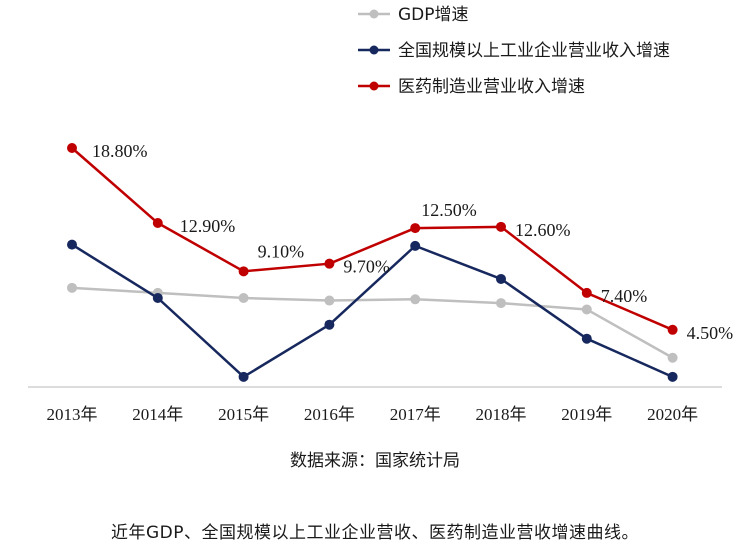 This screenshot has width=750, height=559. Describe the element at coordinates (208, 226) in the screenshot. I see `data-label: 12.90%` at that location.